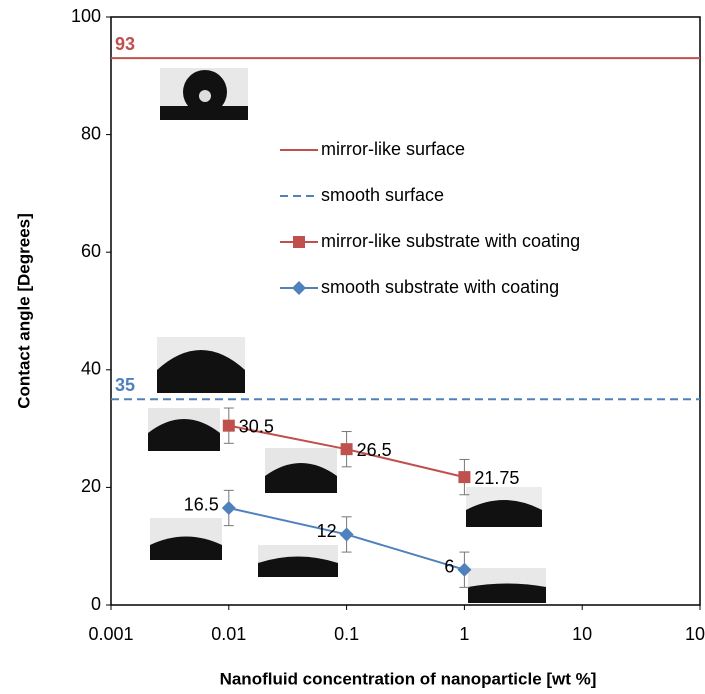 This screenshot has width=705, height=694. Describe the element at coordinates (374, 450) in the screenshot. I see `data-label: 26.5` at that location.